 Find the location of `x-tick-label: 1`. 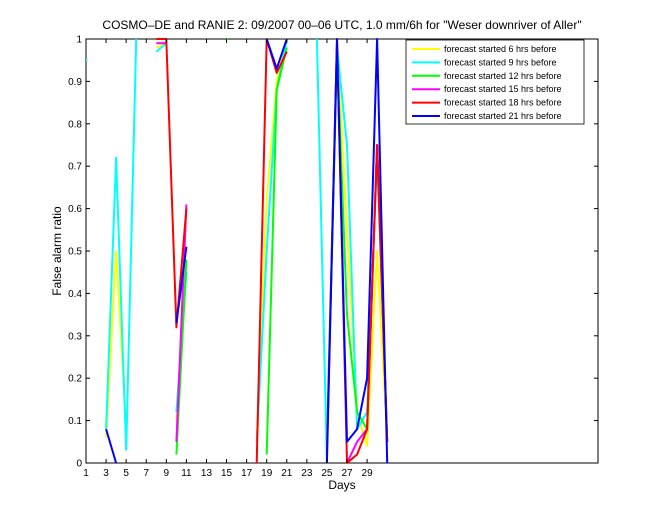

x-tick-label: 1 is located at coordinates (86, 473).